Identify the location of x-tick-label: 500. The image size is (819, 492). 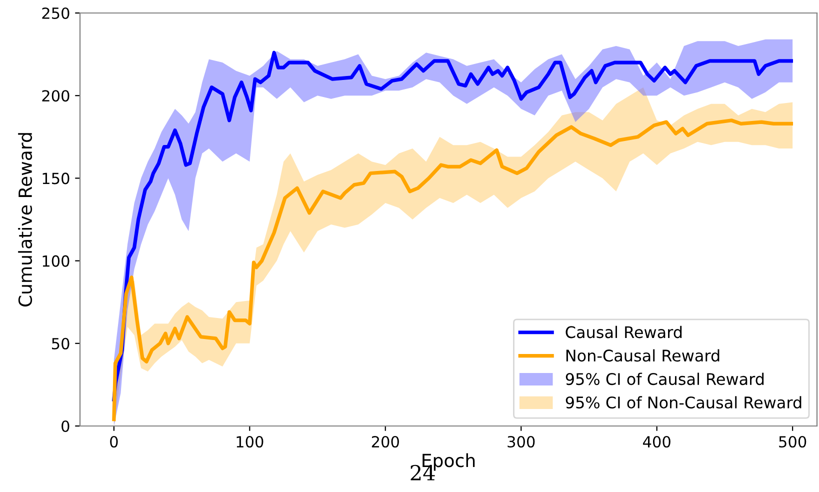
(792, 442).